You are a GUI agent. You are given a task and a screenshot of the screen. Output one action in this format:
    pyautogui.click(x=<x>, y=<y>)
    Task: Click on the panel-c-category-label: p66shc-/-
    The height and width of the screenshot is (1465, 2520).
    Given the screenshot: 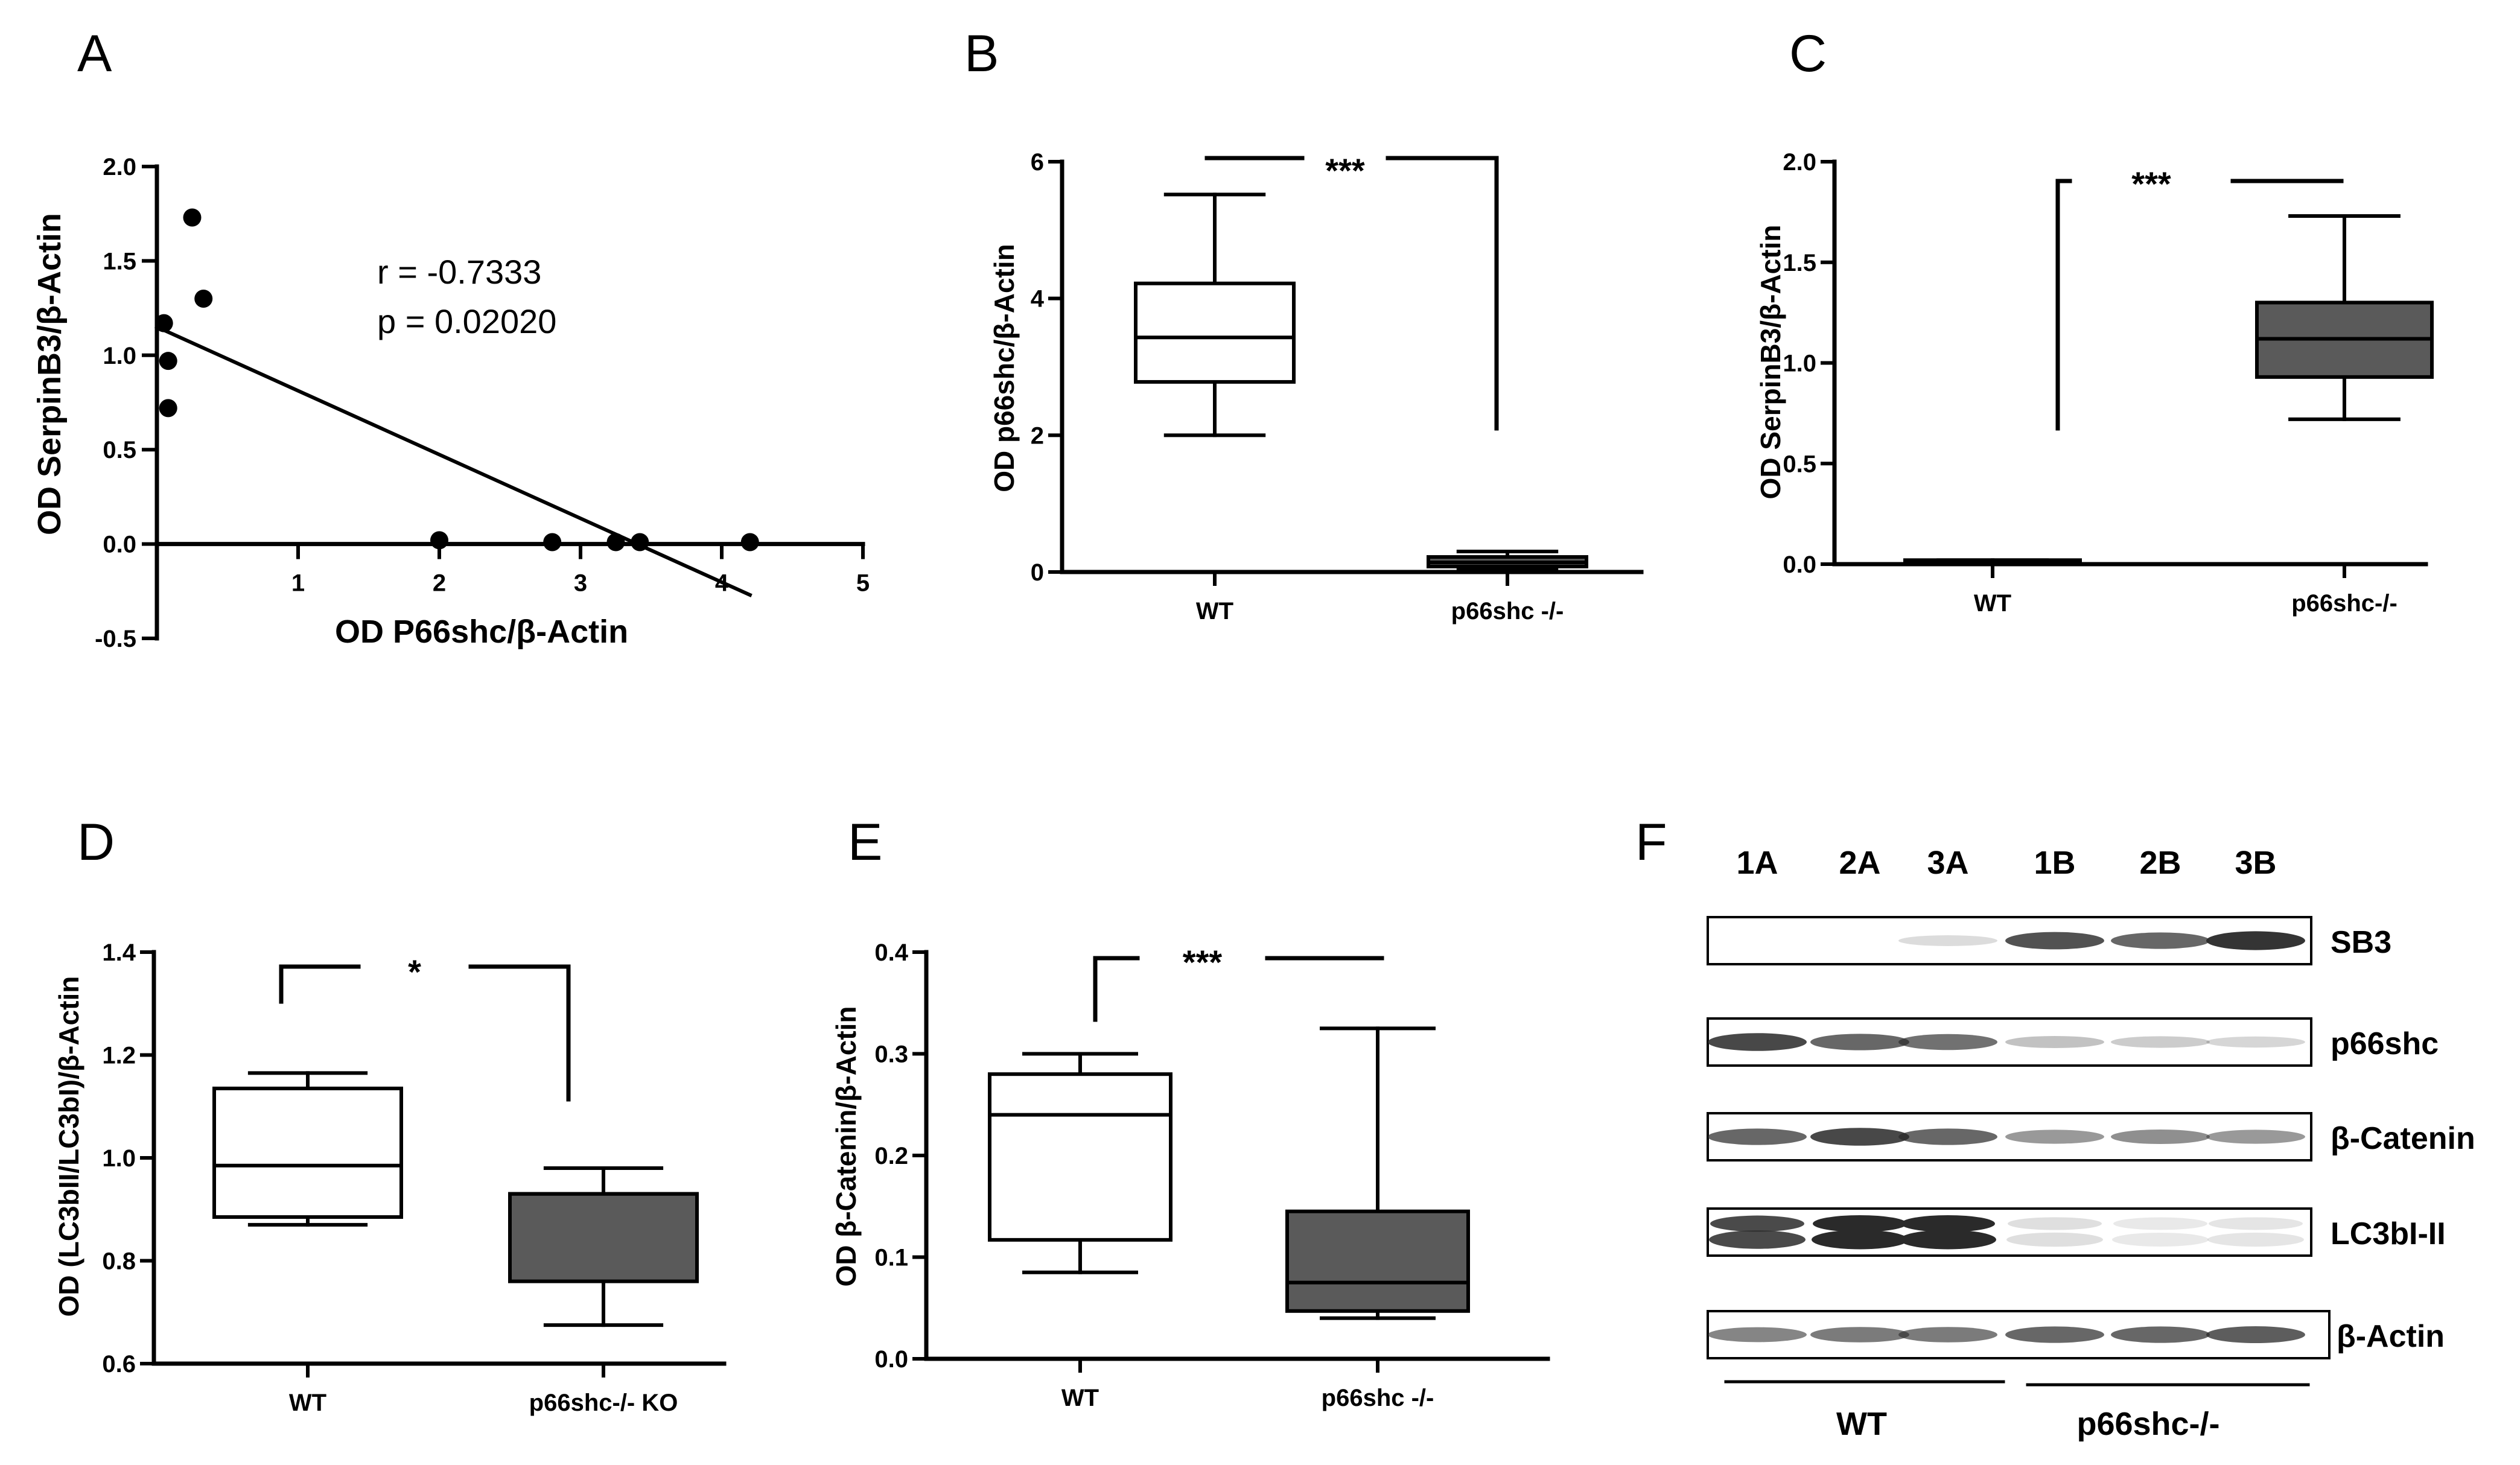 What is the action you would take?
    pyautogui.click(x=2344, y=603)
    